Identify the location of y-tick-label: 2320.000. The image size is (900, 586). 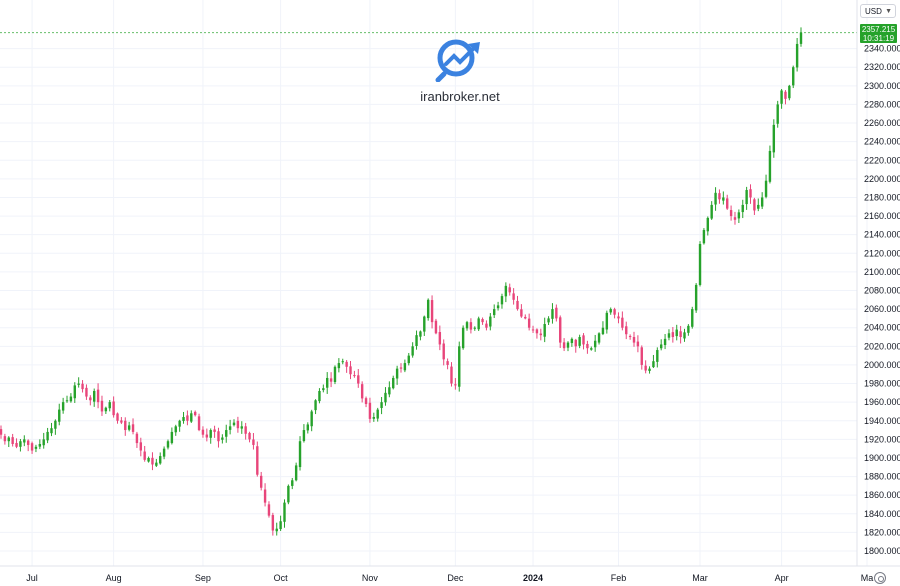
(882, 67).